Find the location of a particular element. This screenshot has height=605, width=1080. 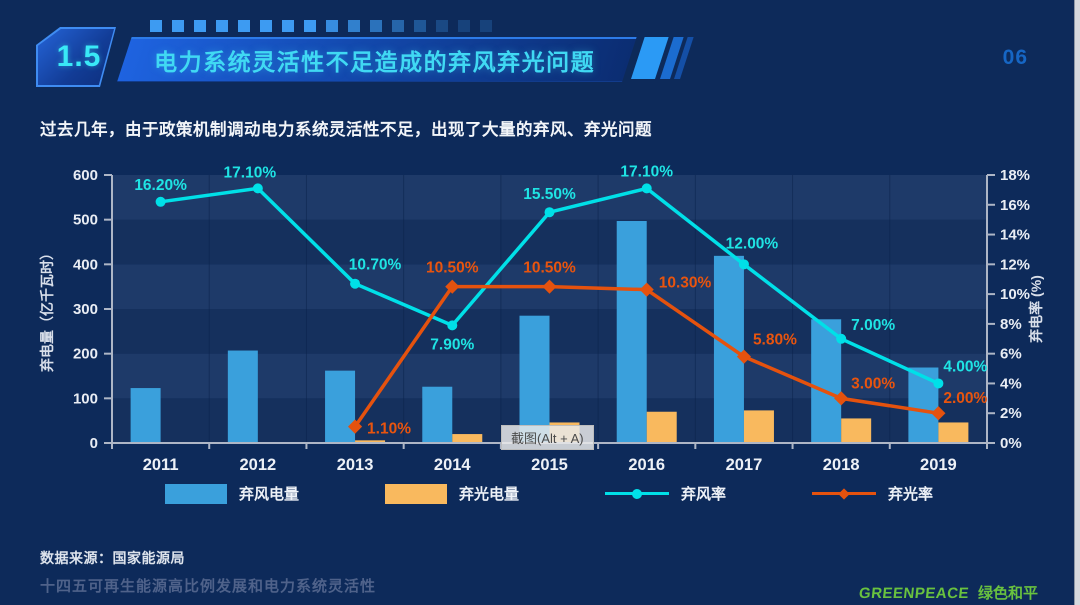

right-axis-title: 弃电率 (%) is located at coordinates (1036, 309).